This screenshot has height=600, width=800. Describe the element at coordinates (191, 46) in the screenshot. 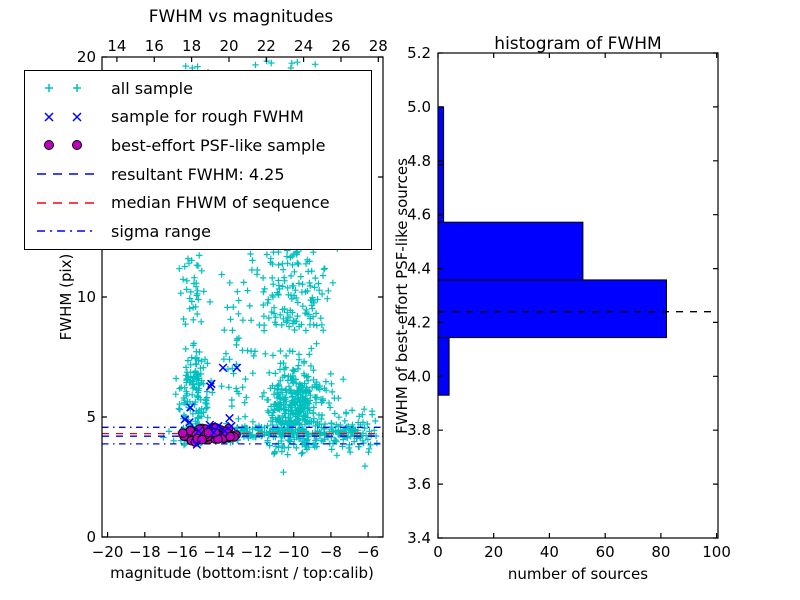

I see `tick-label: 18` at that location.